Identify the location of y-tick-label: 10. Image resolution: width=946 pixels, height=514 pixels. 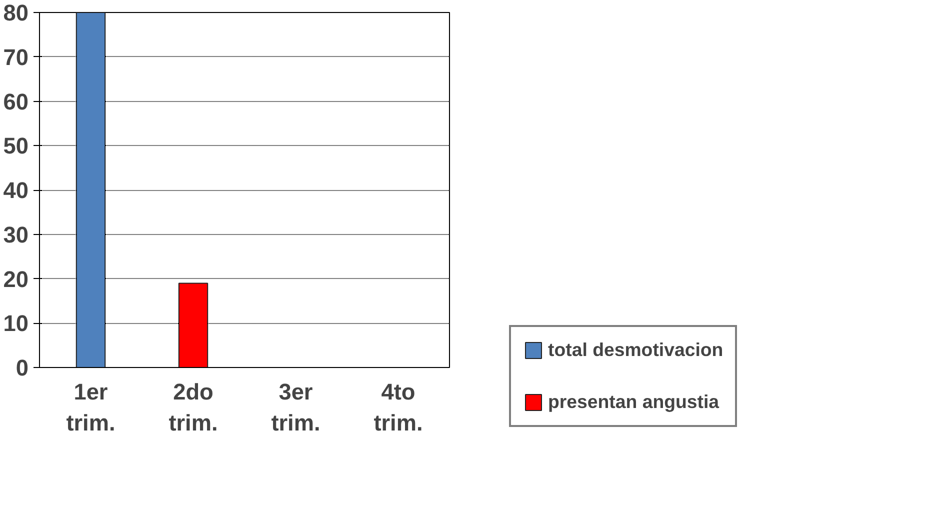
(15, 323).